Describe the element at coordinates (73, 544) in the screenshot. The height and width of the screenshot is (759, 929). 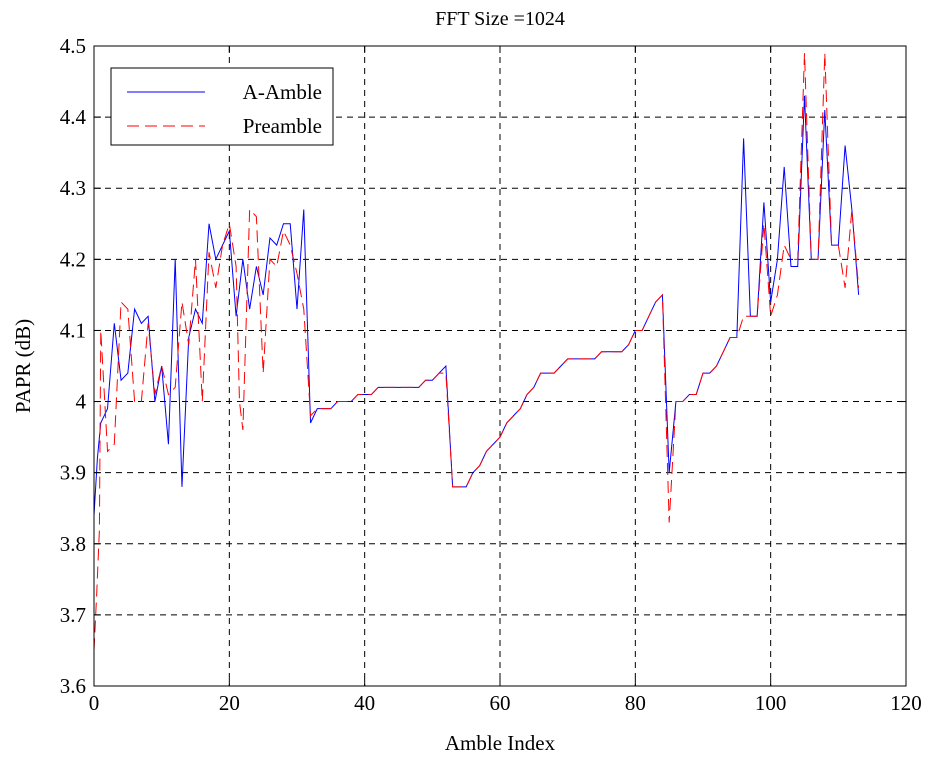
I see `y-tick-label: 3.8` at that location.